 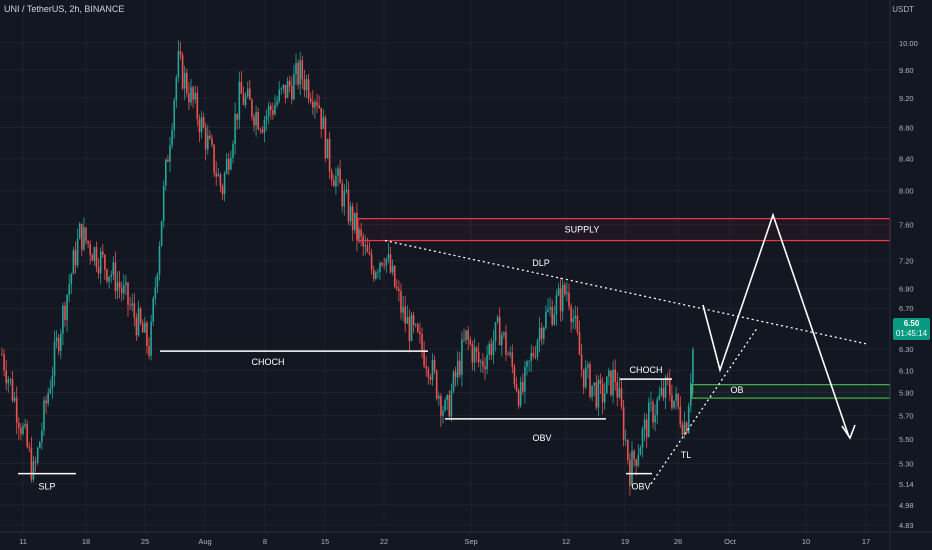 I want to click on last-price: 6.50, so click(x=911, y=323).